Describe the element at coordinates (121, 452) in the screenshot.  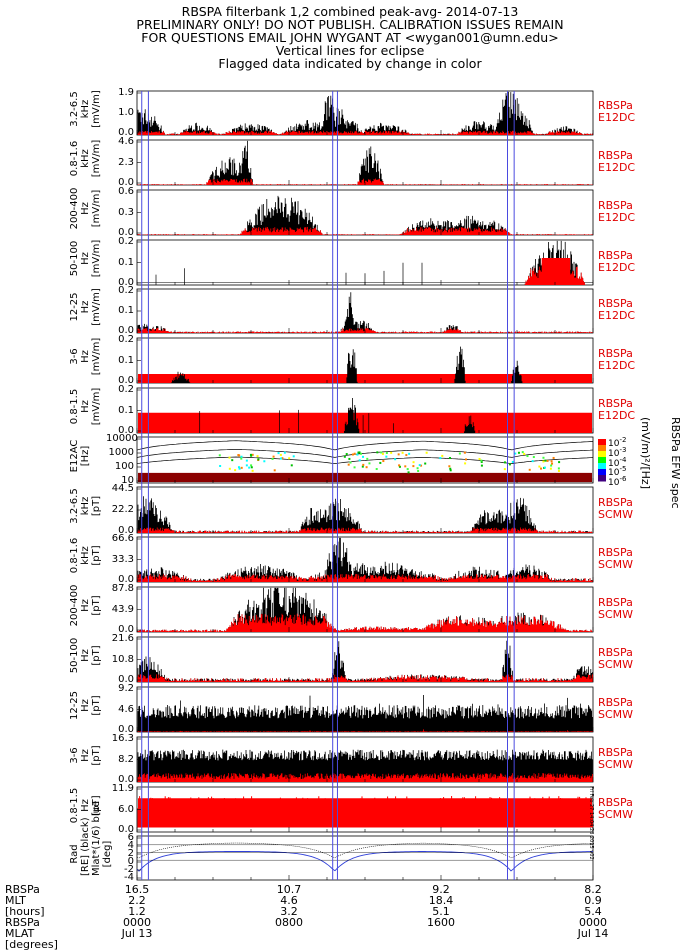
I see `y-tick-label: 1000` at that location.